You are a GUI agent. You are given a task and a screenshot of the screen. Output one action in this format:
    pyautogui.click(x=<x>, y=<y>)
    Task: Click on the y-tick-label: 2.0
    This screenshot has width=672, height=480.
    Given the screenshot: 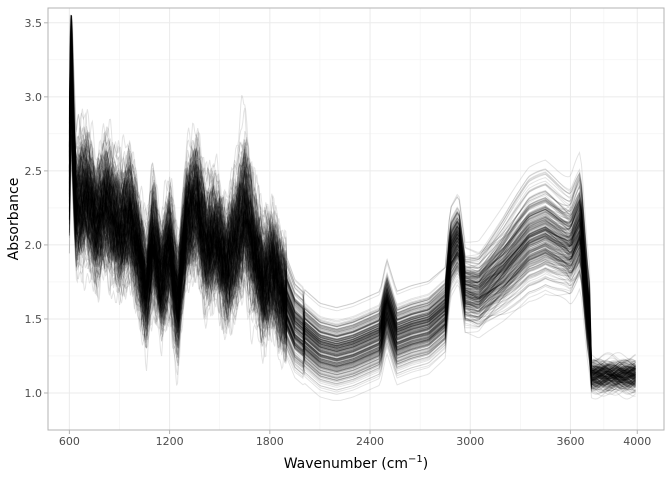 What is the action you would take?
    pyautogui.click(x=34, y=245)
    